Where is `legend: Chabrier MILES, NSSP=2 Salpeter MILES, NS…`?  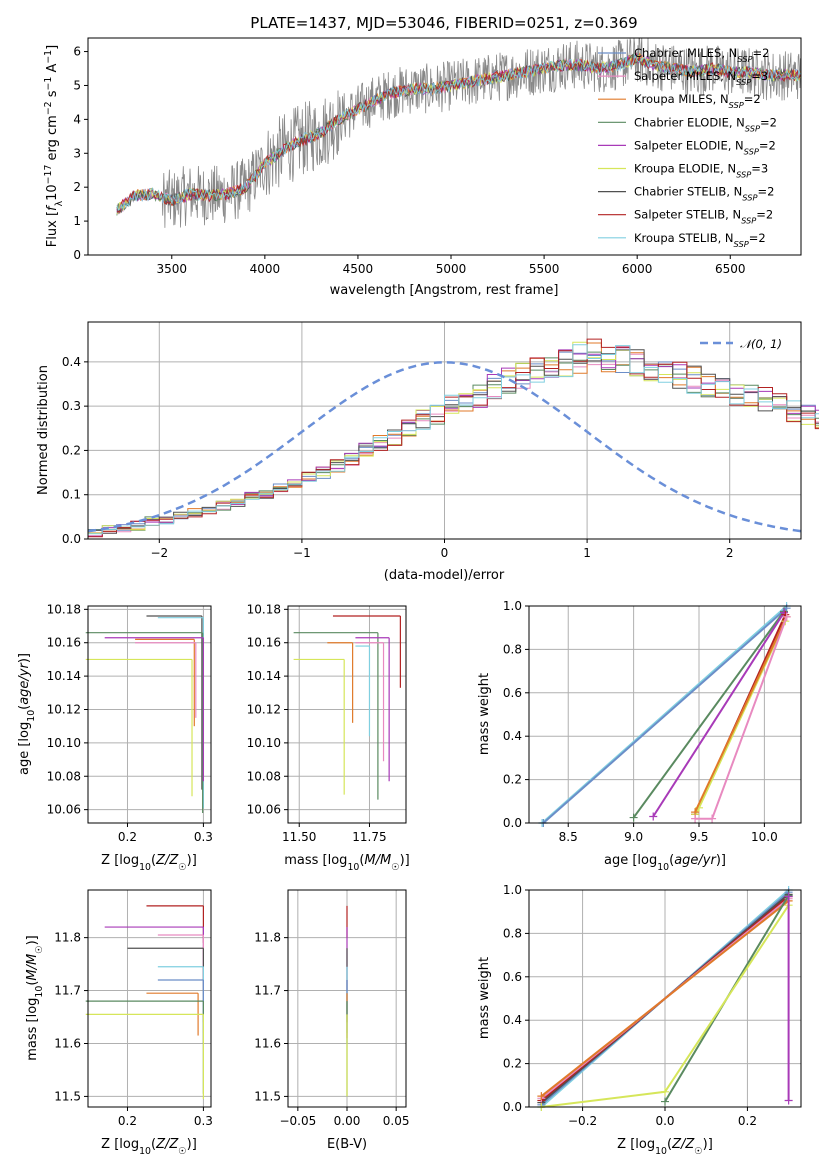
legend: Chabrier MILES, NSSP=2 Salpeter MILES, NS… is located at coordinates (687, 147).